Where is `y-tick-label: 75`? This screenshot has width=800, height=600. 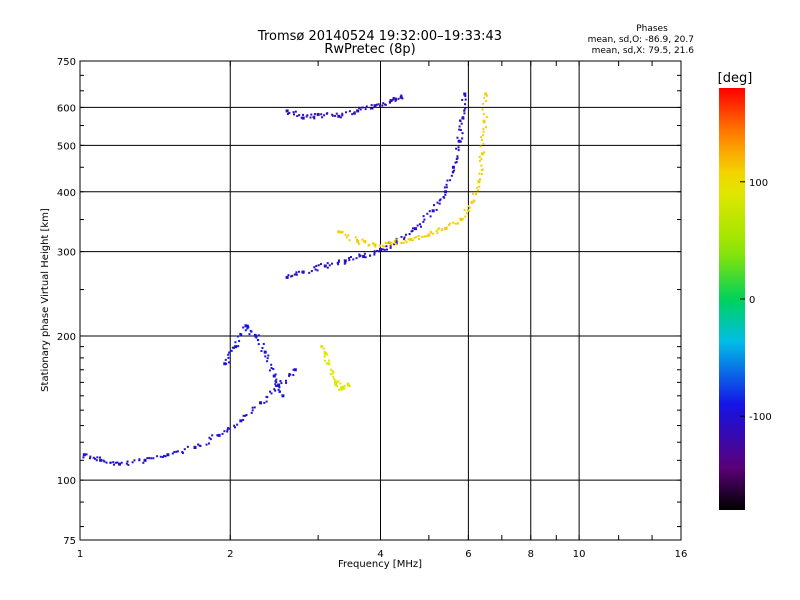 y-tick-label: 75 is located at coordinates (69, 541).